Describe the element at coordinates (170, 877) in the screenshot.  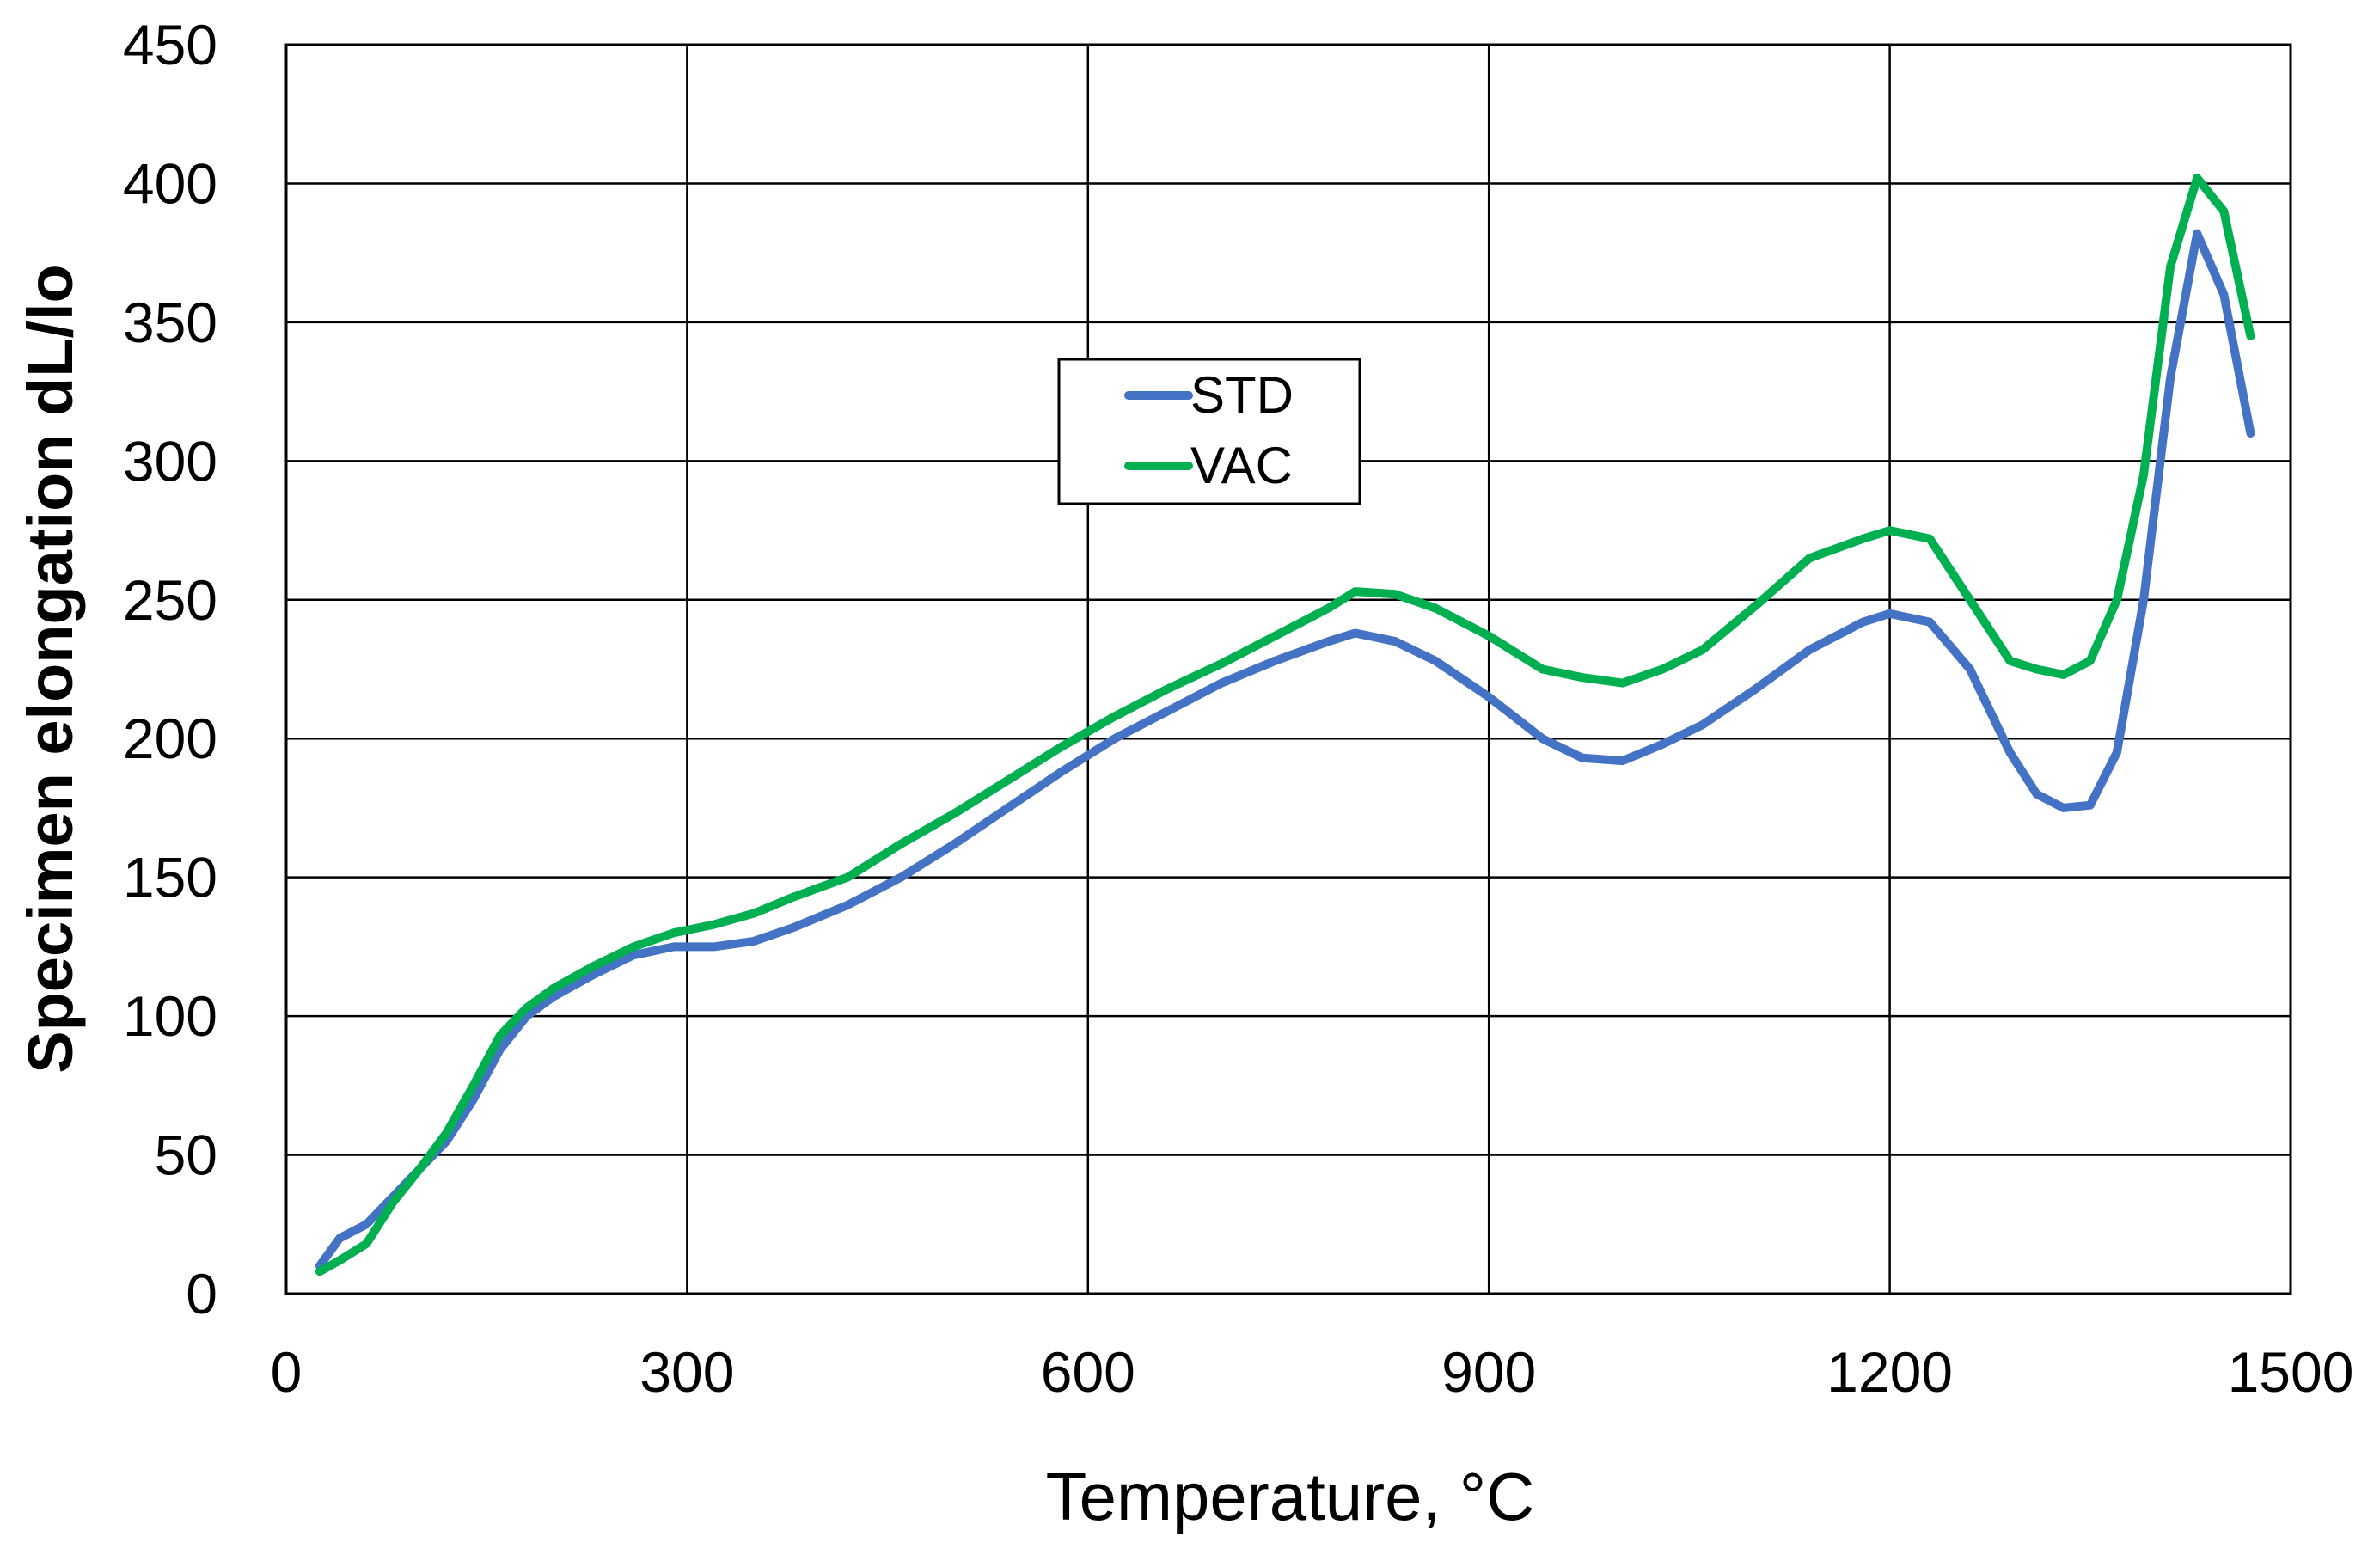
I see `y-tick-label-3: 150` at that location.